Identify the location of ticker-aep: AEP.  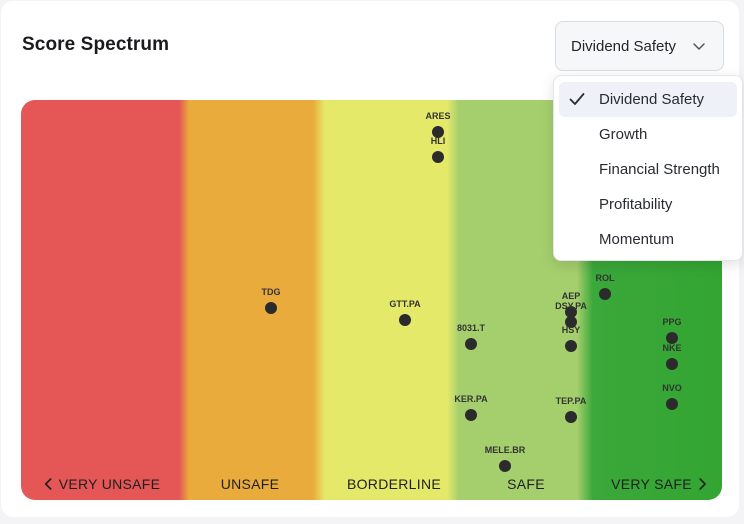
(571, 304).